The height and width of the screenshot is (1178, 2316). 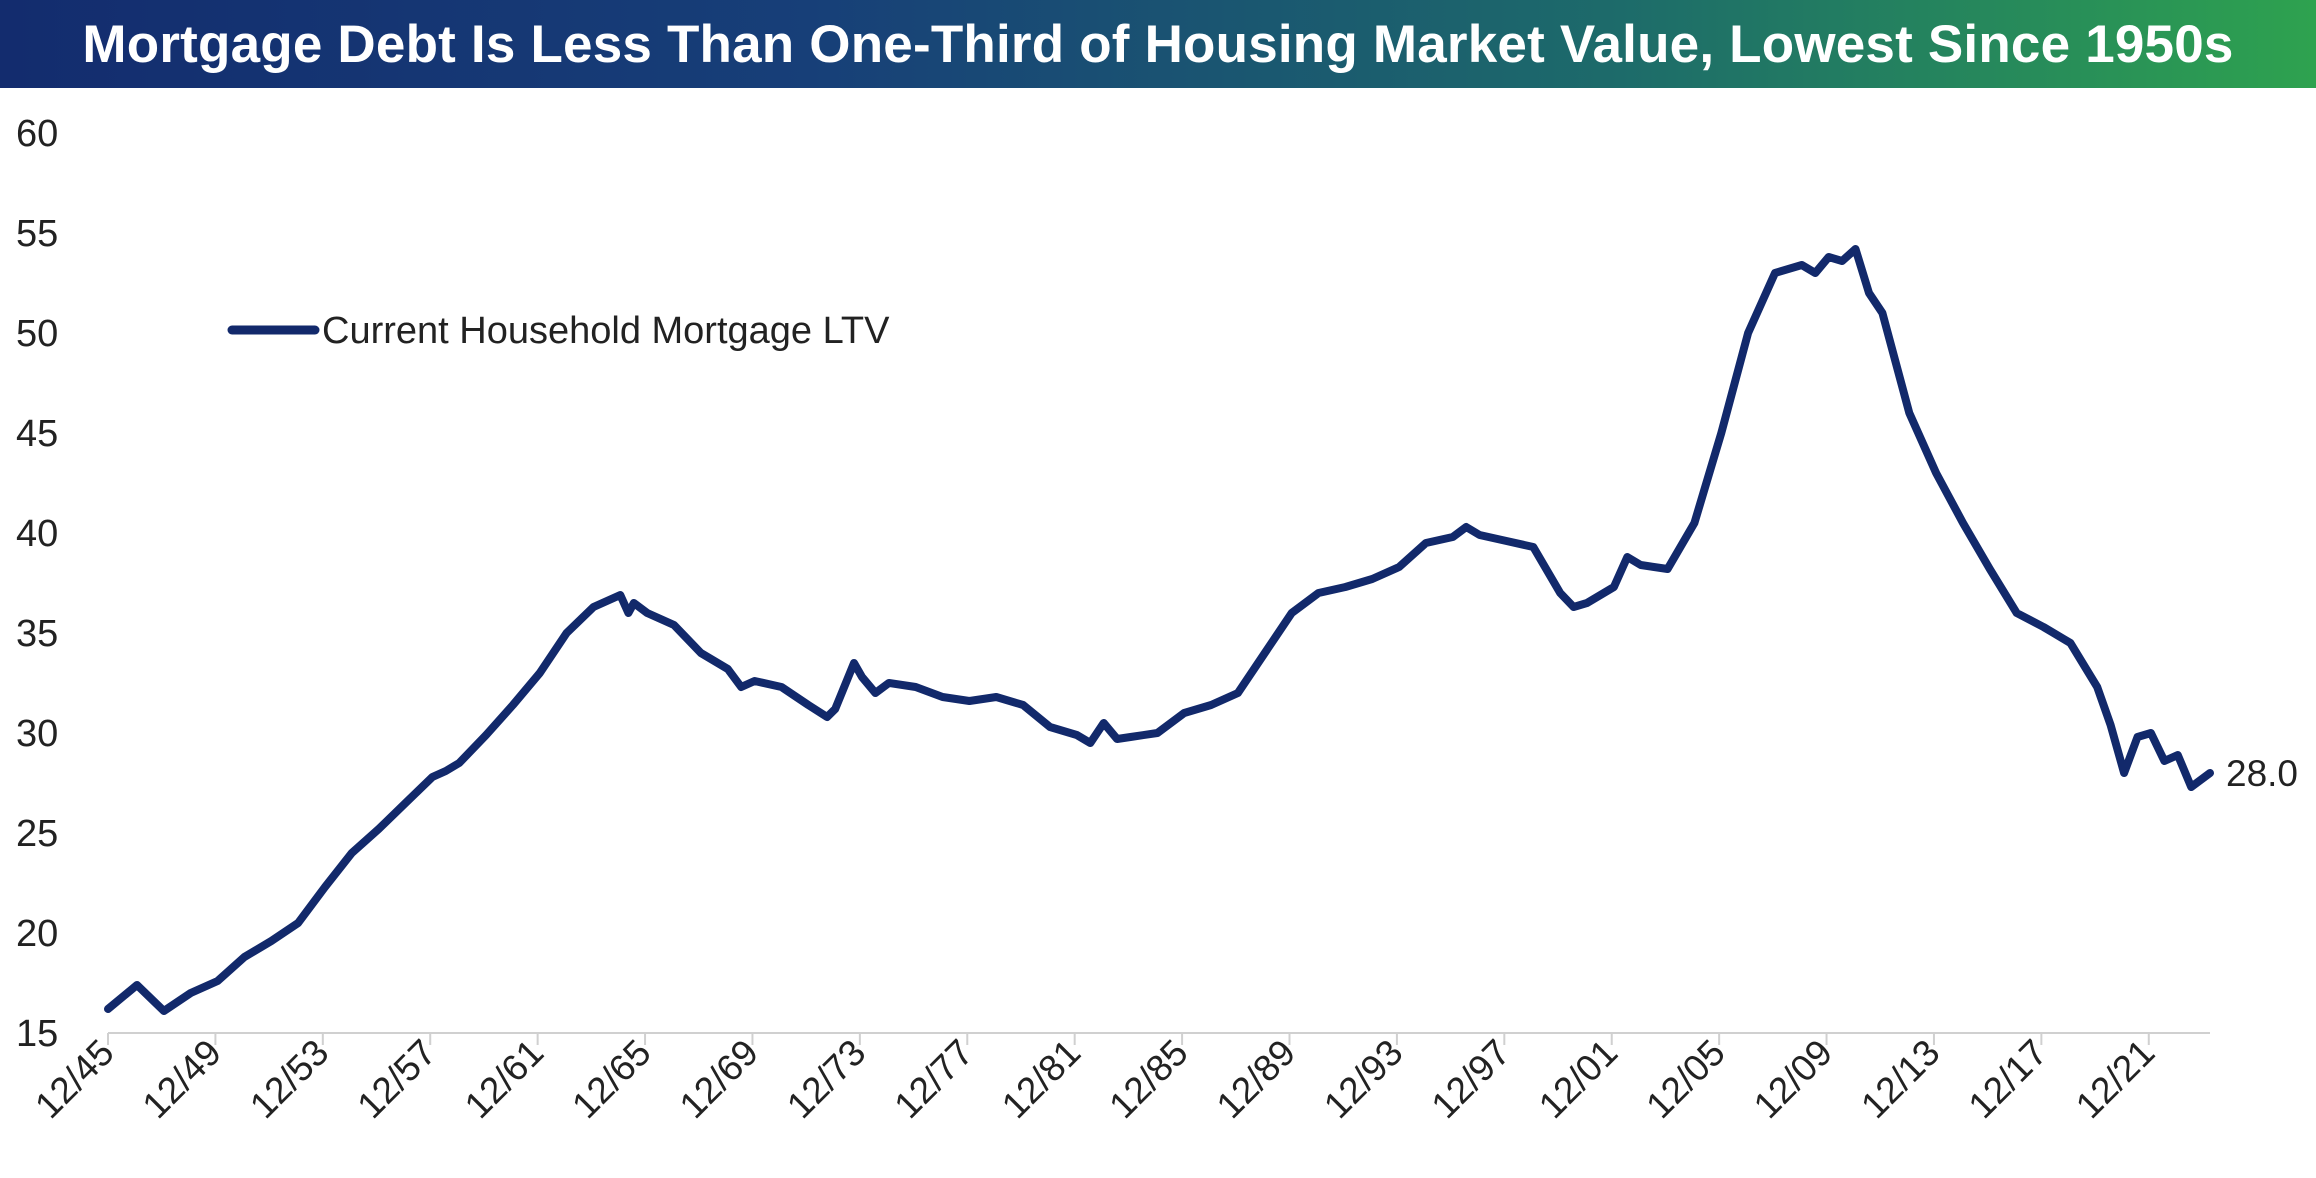 What do you see at coordinates (37, 534) in the screenshot?
I see `y-tick-label: 40` at bounding box center [37, 534].